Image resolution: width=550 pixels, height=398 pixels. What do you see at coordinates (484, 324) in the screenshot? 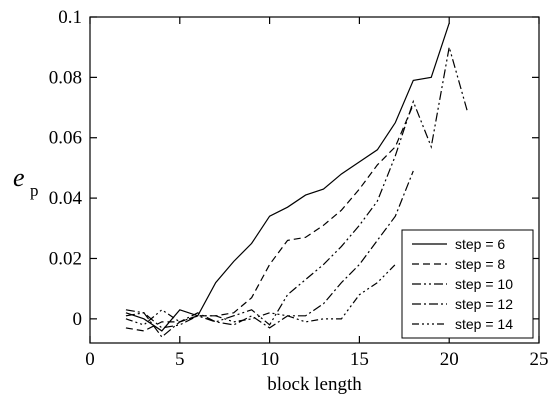
I see `legend-label: step = 14` at bounding box center [484, 324].